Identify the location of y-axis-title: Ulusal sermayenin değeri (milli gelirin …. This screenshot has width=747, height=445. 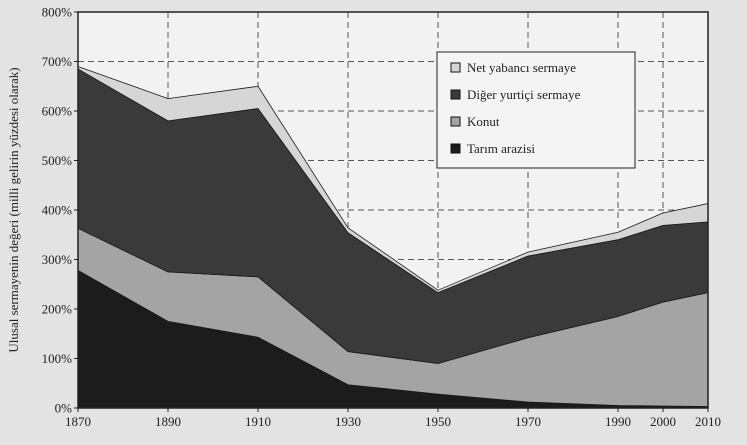
(13, 209).